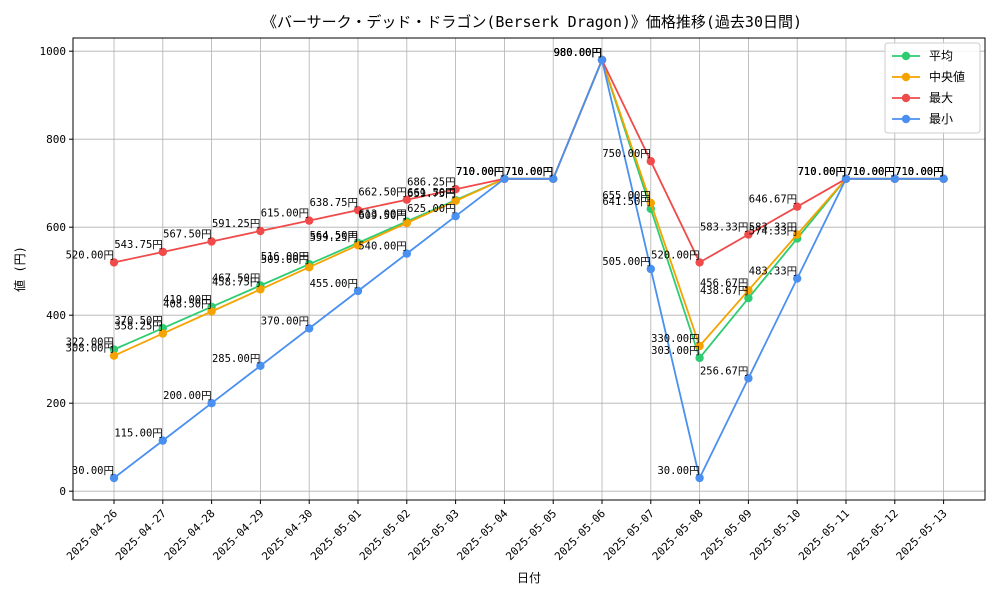 The image size is (1000, 600). What do you see at coordinates (873, 535) in the screenshot?
I see `x-tick-label: 2025-05-12` at bounding box center [873, 535].